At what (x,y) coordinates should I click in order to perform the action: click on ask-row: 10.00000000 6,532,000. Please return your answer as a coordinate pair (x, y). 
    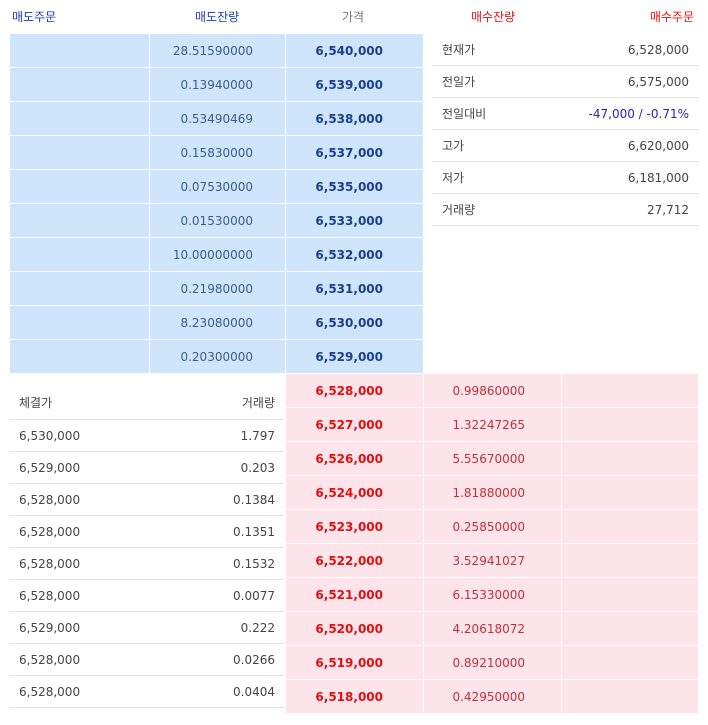
    Looking at the image, I should click on (217, 255).